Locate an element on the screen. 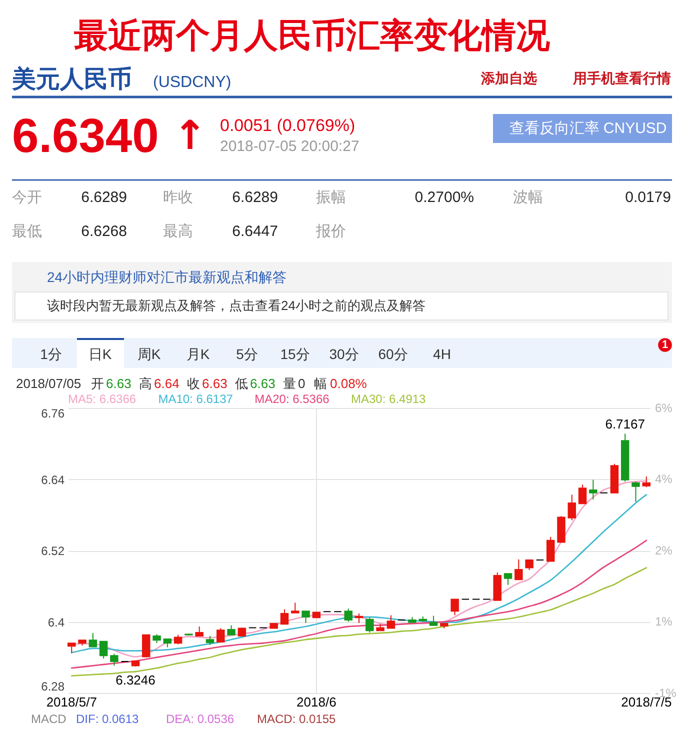 This screenshot has width=683, height=743. text: 6.6447 is located at coordinates (255, 231).